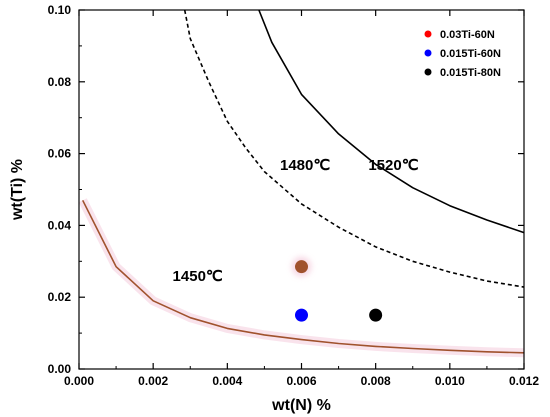 This screenshot has height=417, width=550. What do you see at coordinates (198, 276) in the screenshot?
I see `curve-label: 1450℃` at bounding box center [198, 276].